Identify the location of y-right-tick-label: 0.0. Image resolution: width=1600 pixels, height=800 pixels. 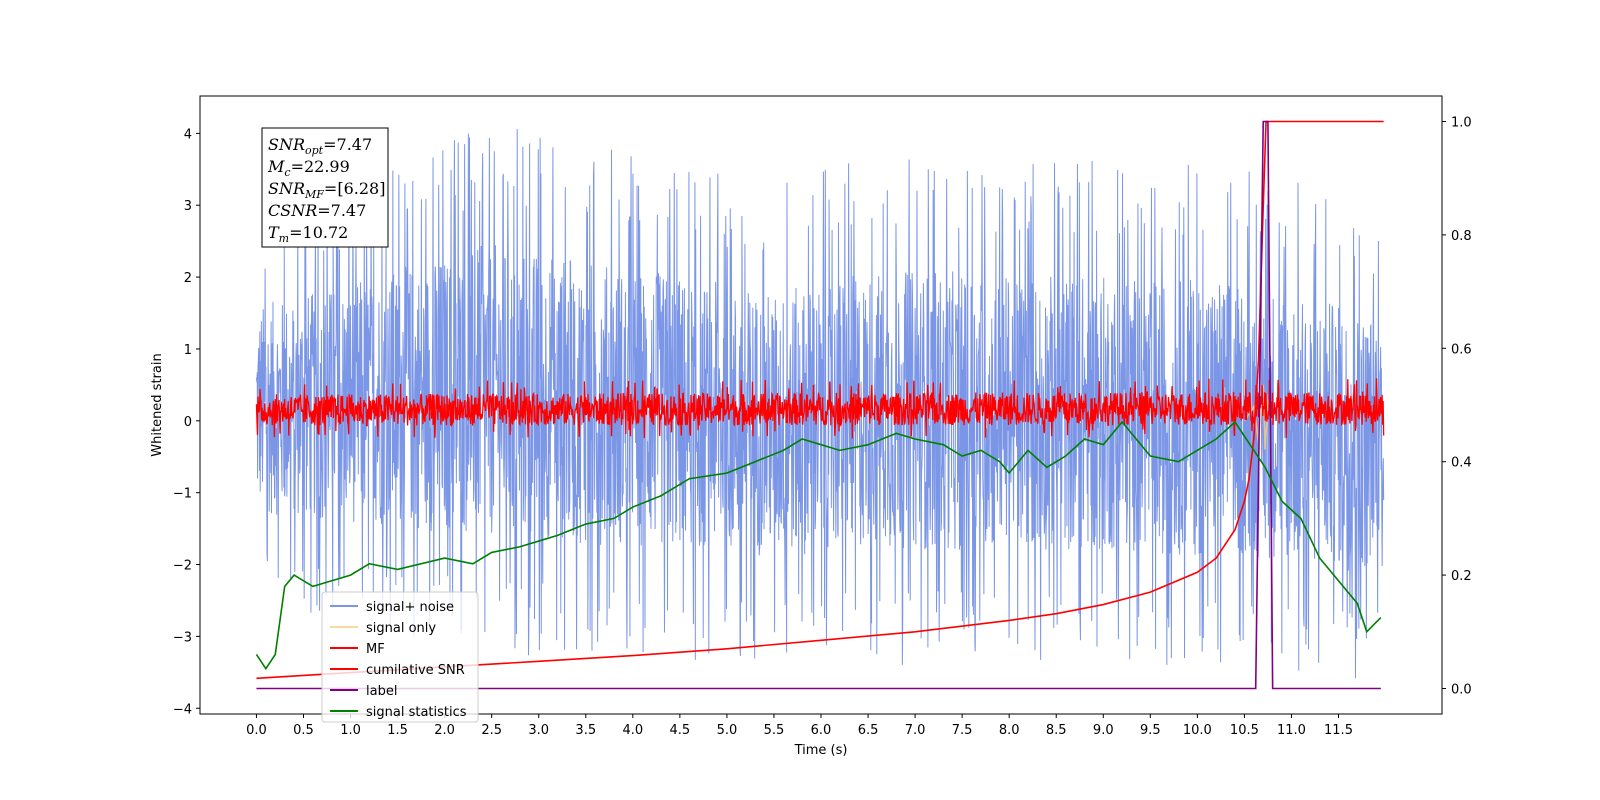
(1461, 689).